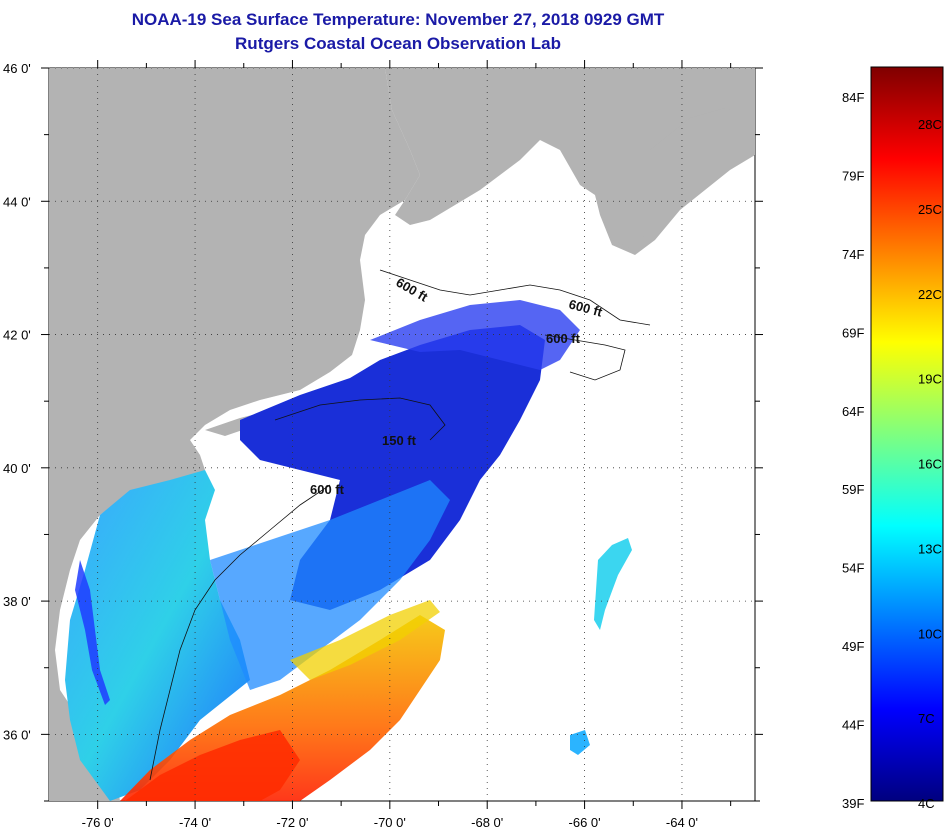 The height and width of the screenshot is (832, 944). What do you see at coordinates (98, 822) in the screenshot?
I see `lon-tick-label: -76 0'` at bounding box center [98, 822].